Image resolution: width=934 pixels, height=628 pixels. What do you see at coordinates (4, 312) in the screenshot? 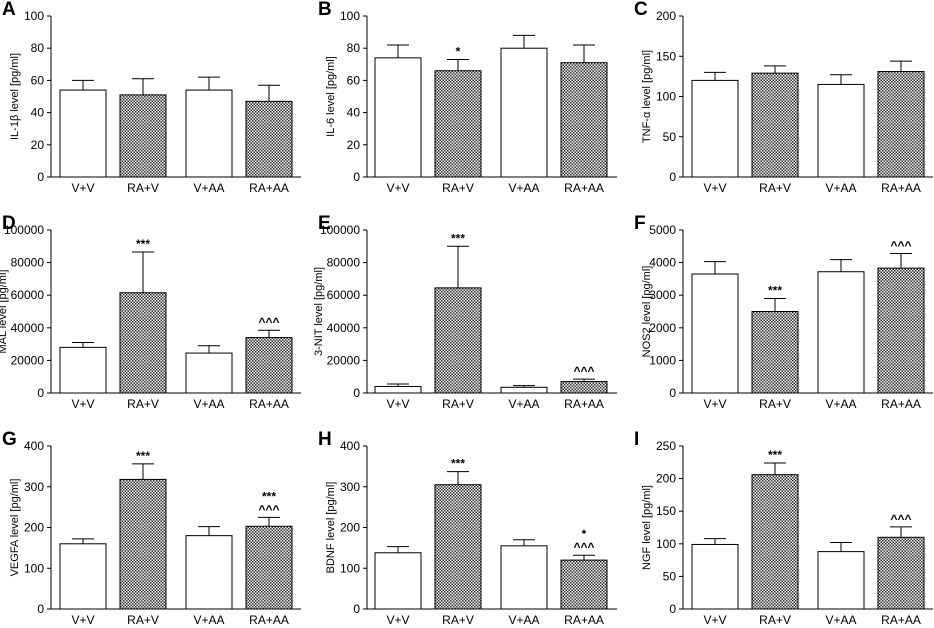
I see `y-axis-label: MAL level [pg/ml]` at bounding box center [4, 312].